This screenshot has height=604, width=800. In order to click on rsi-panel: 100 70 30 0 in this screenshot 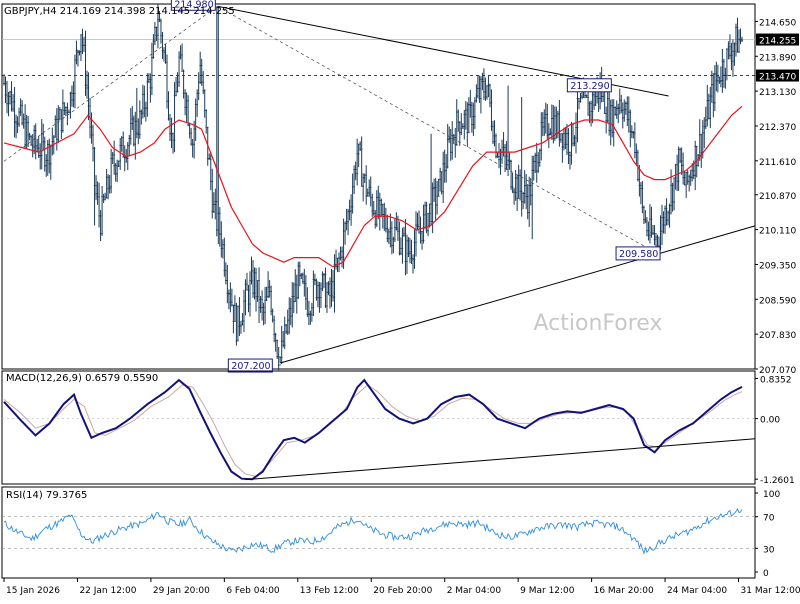, I will do `click(390, 532)`.